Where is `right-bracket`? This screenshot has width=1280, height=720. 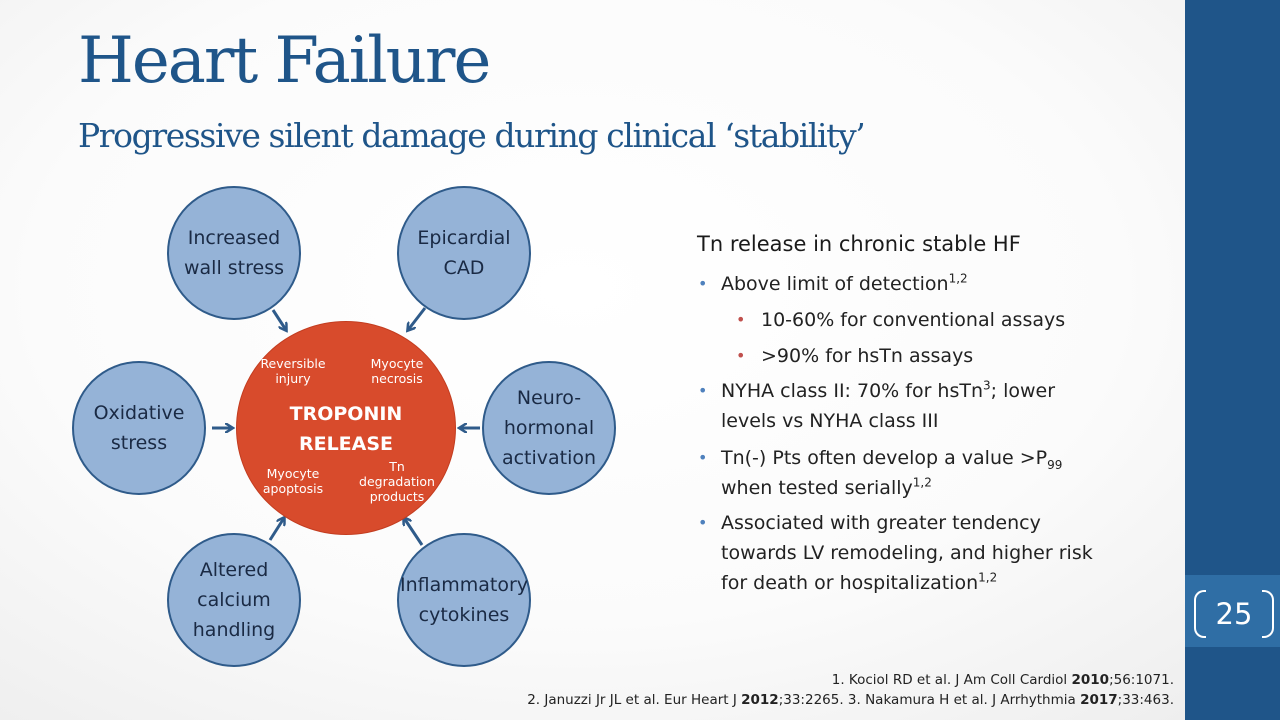
right-bracket is located at coordinates (1268, 614).